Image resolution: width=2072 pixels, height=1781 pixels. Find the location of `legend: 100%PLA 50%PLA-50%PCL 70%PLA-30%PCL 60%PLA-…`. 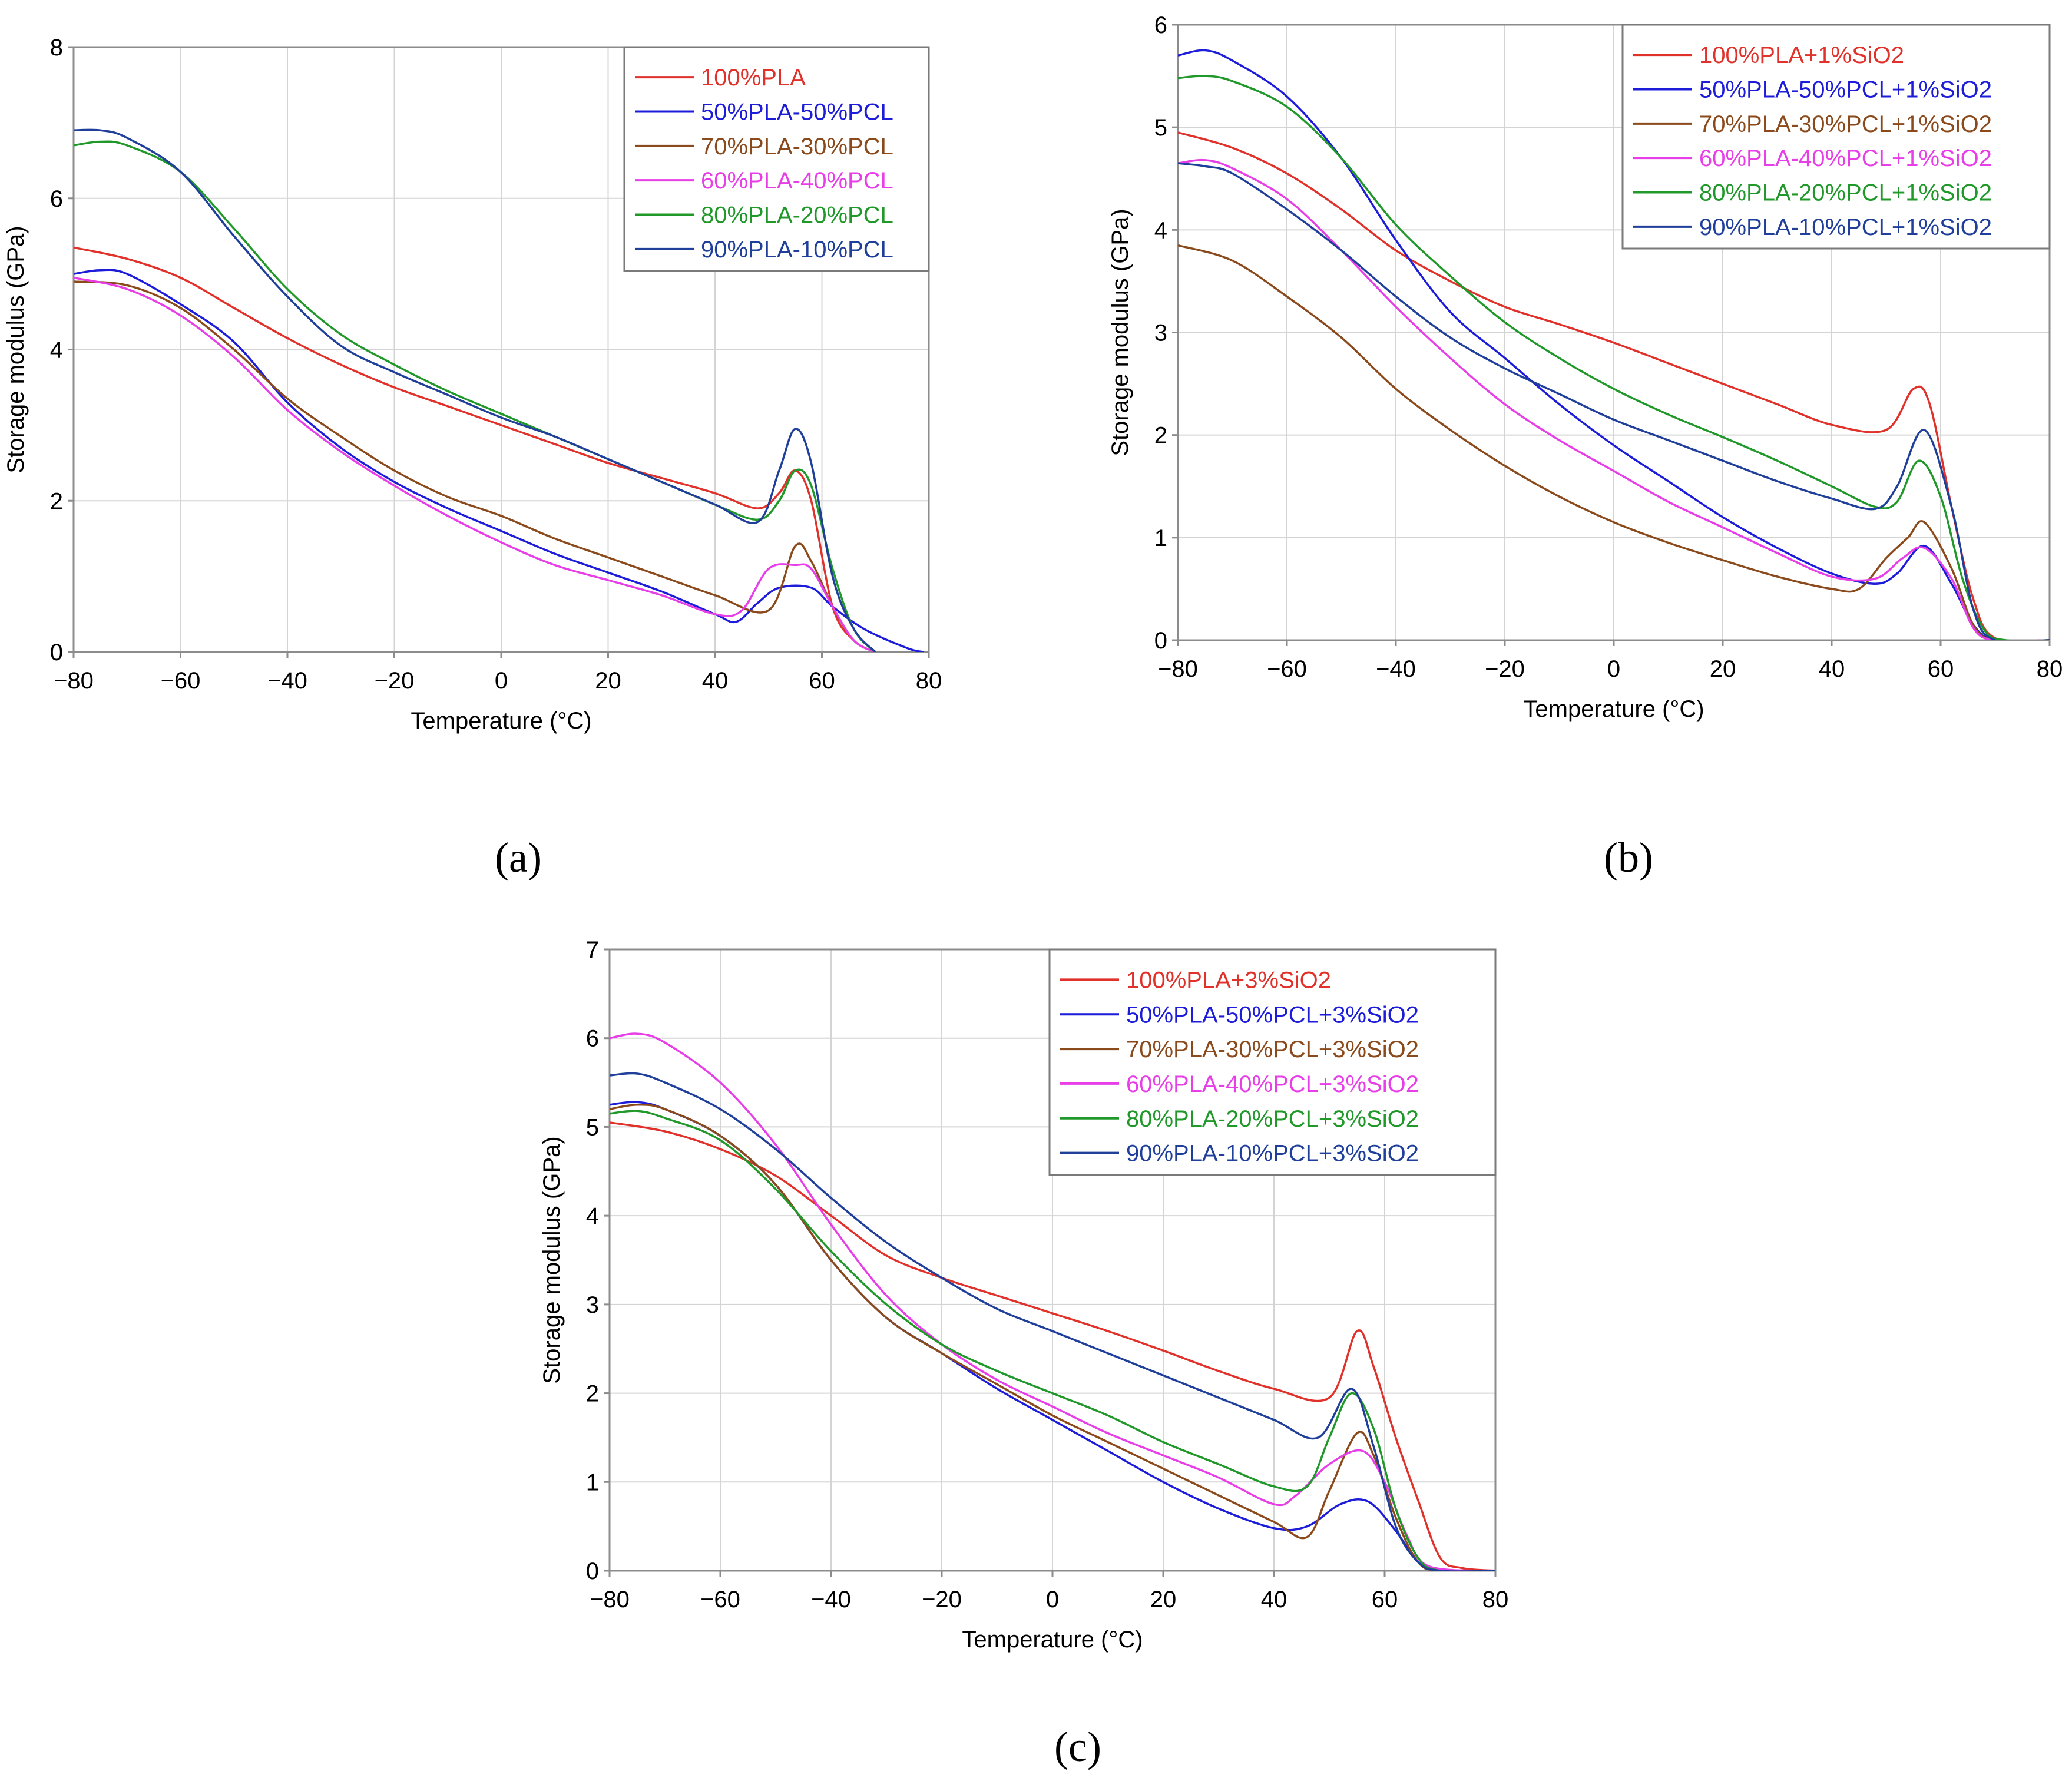

legend: 100%PLA 50%PLA-50%PCL 70%PLA-30%PCL 60%PLA-… is located at coordinates (776, 159).